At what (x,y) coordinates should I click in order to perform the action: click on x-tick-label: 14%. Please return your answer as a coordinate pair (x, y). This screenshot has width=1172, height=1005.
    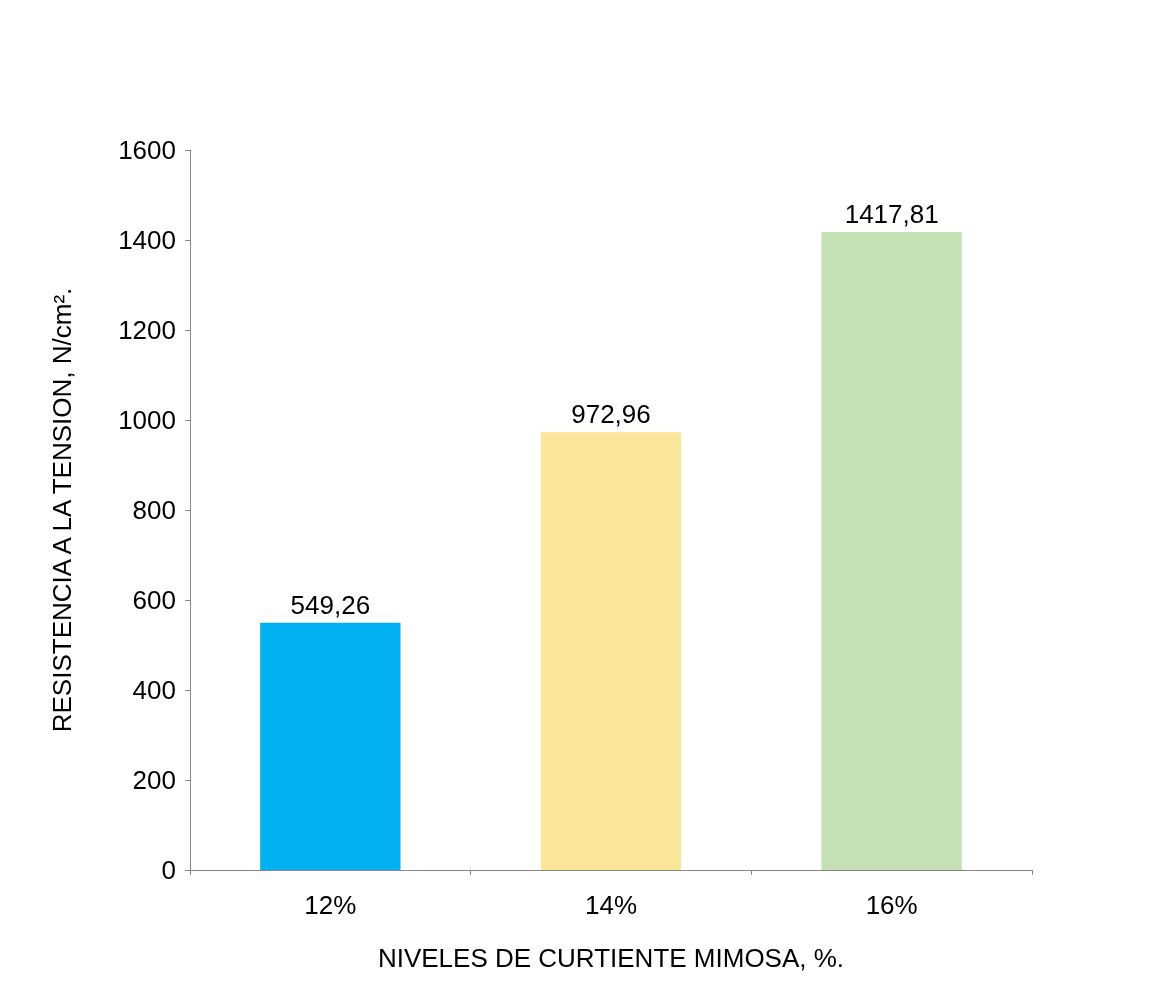
    Looking at the image, I should click on (611, 905).